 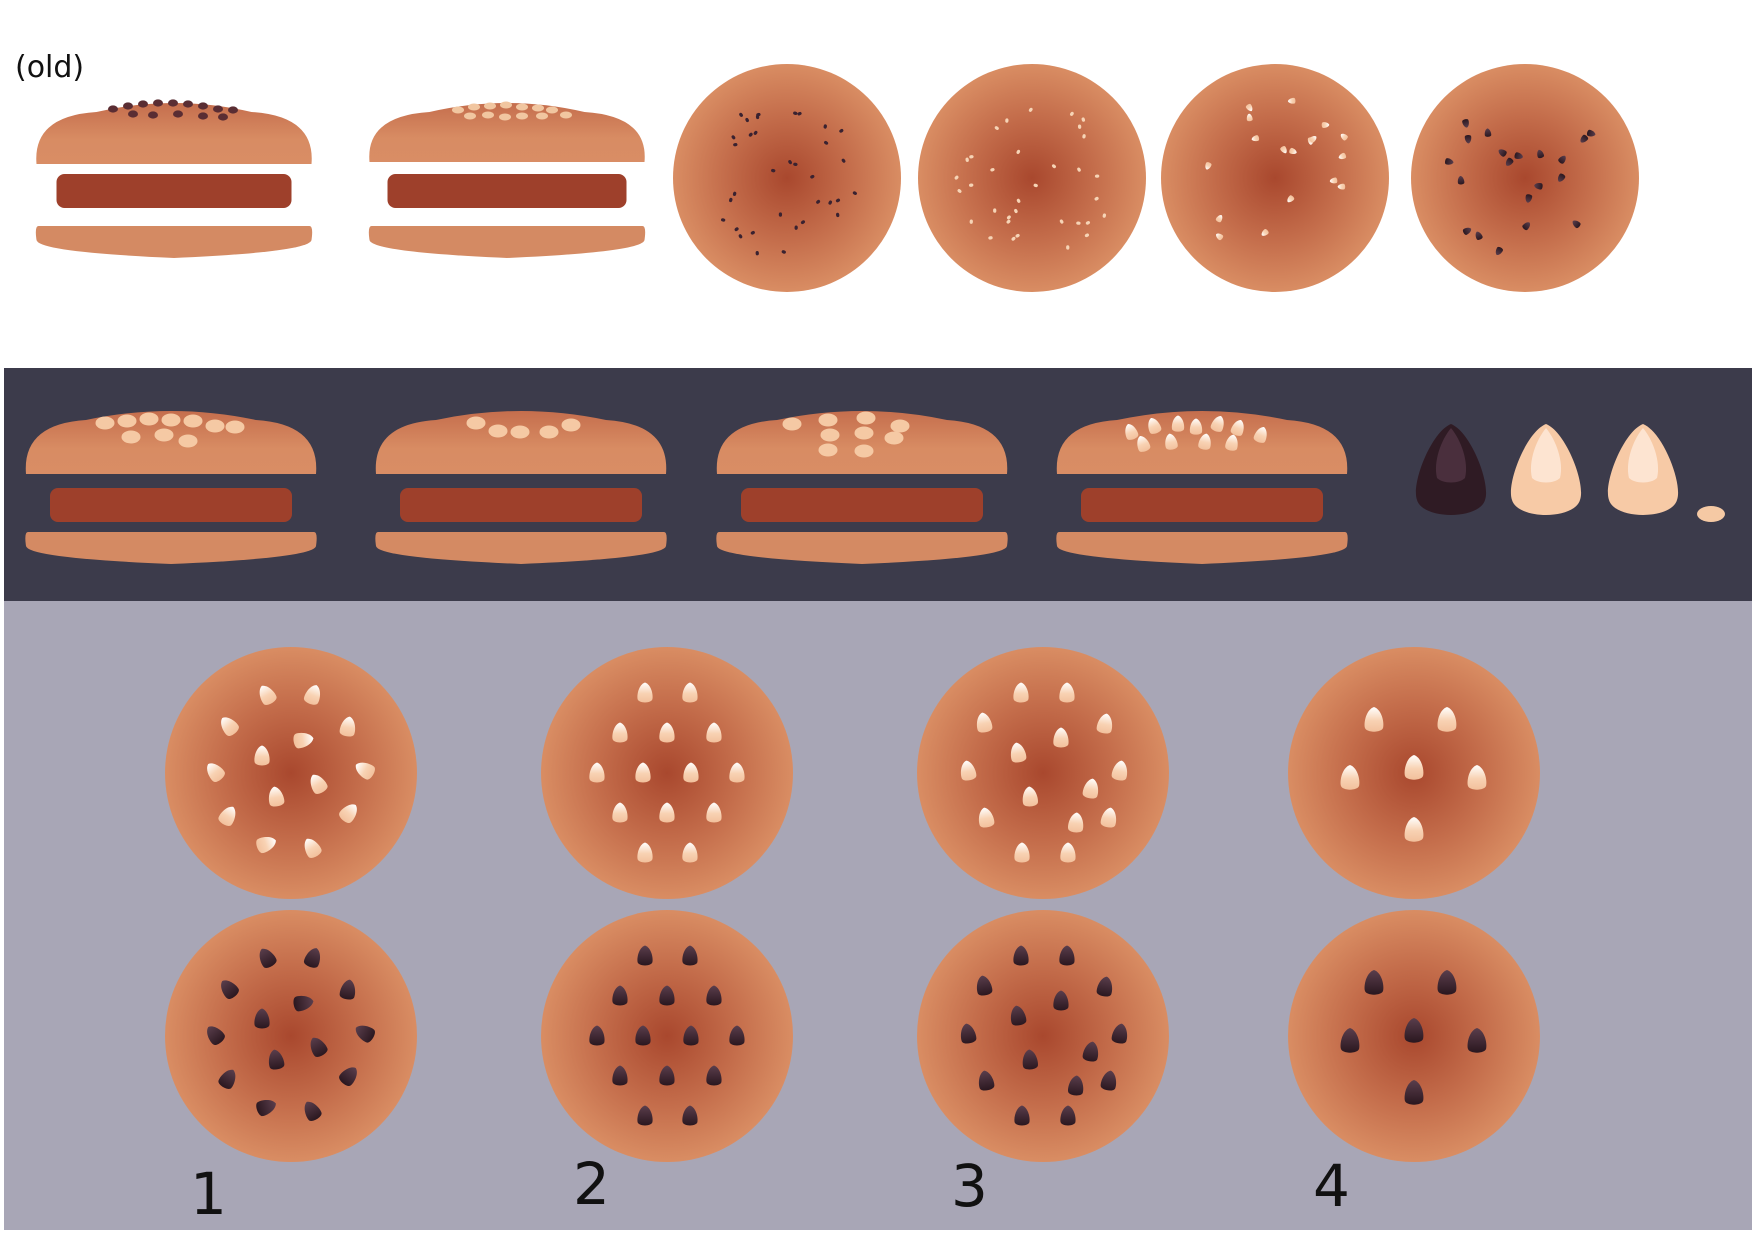 I want to click on seed-samples, so click(x=1570, y=473).